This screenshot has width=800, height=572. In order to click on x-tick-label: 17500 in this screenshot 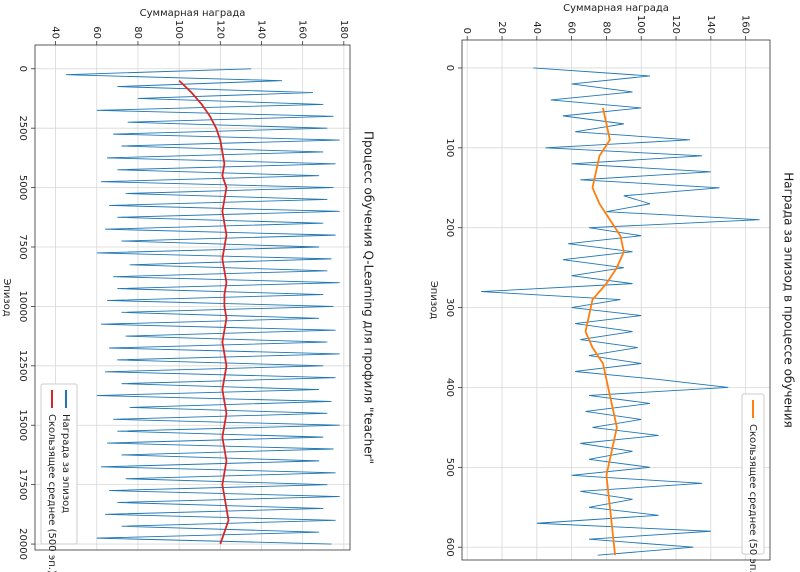, I will do `click(22, 485)`.